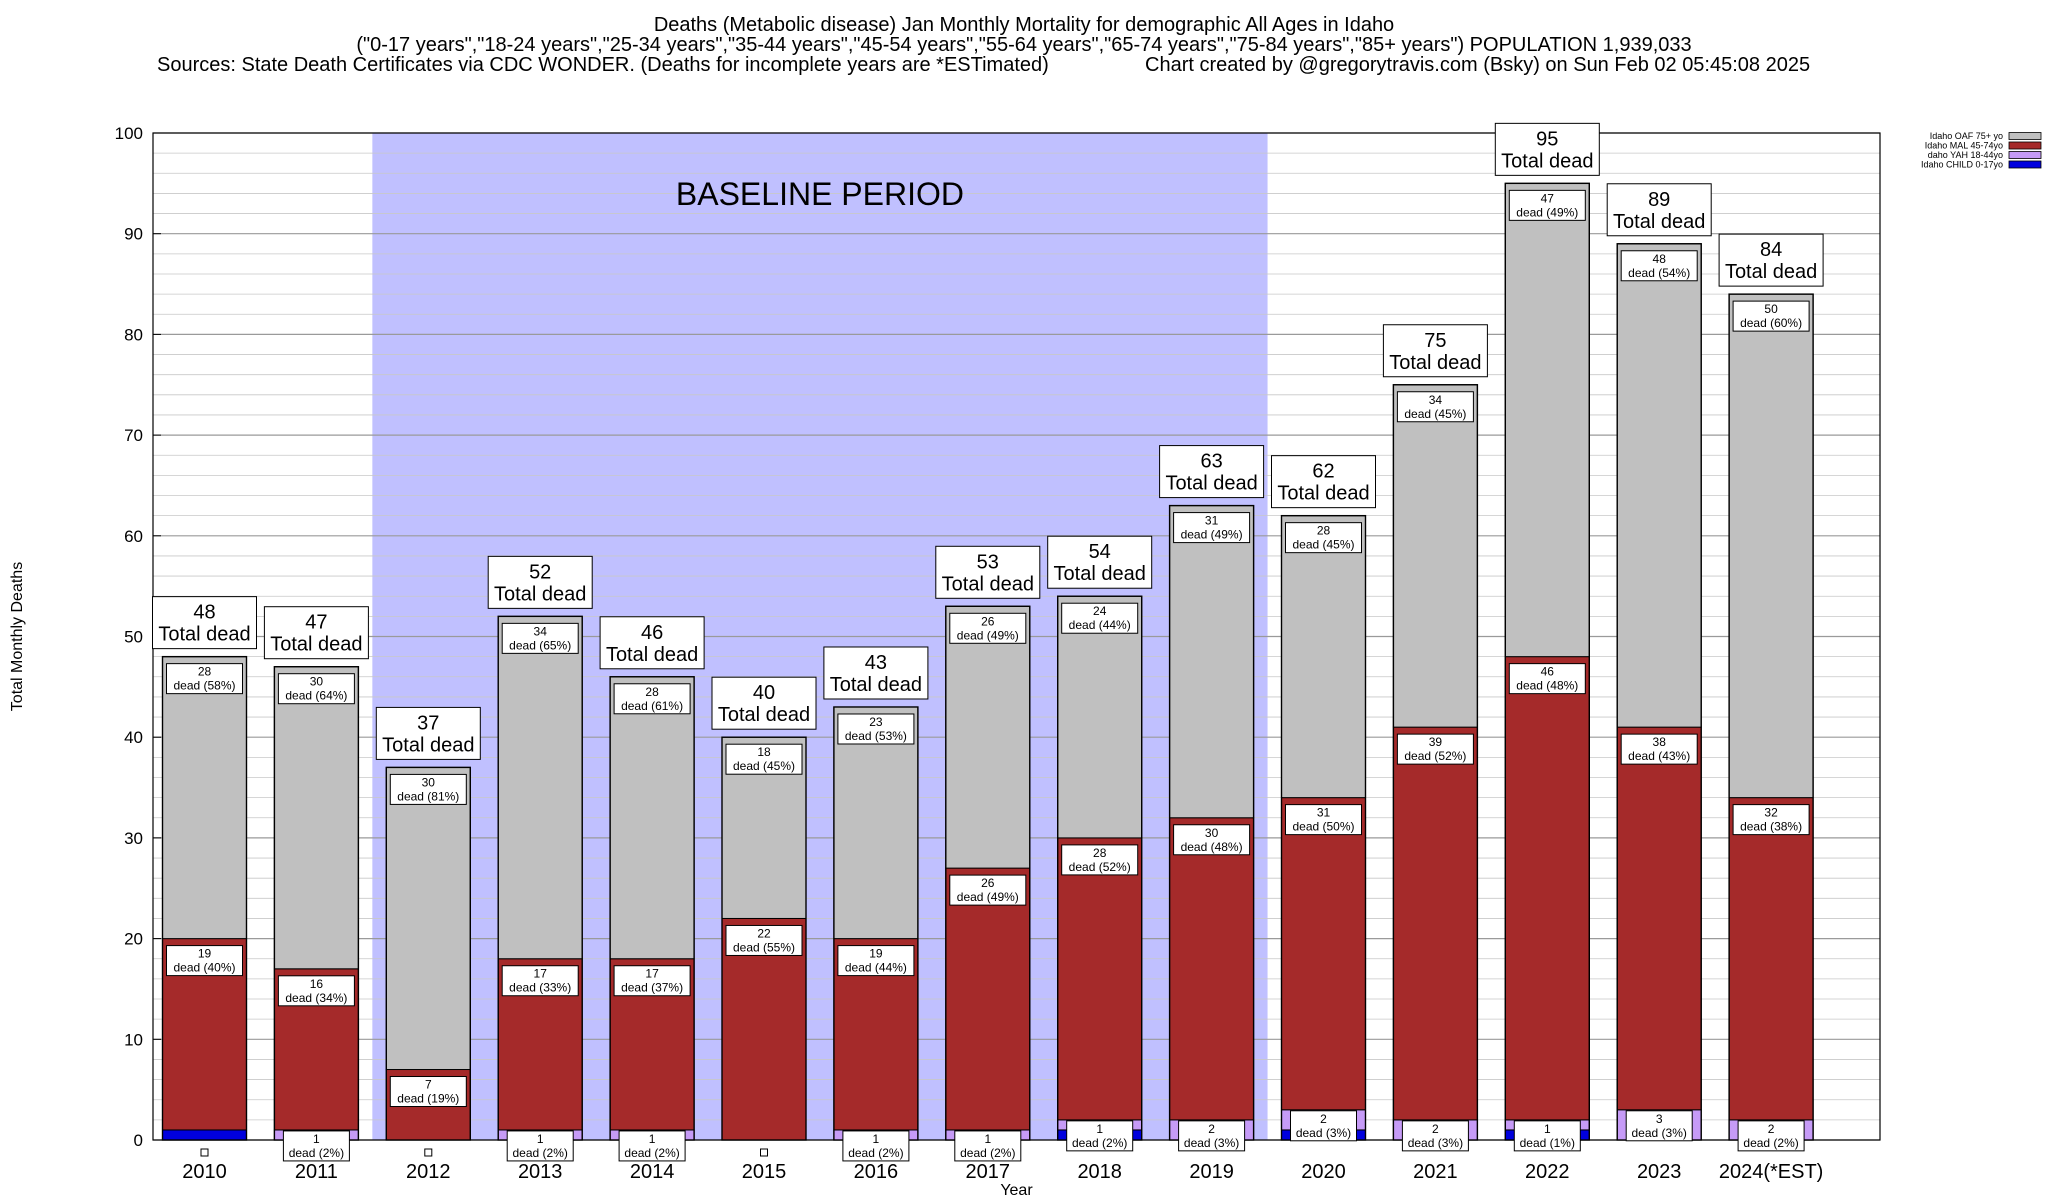 This screenshot has height=1200, width=2048. Describe the element at coordinates (1100, 717) in the screenshot. I see `bar-oaf-2018` at that location.